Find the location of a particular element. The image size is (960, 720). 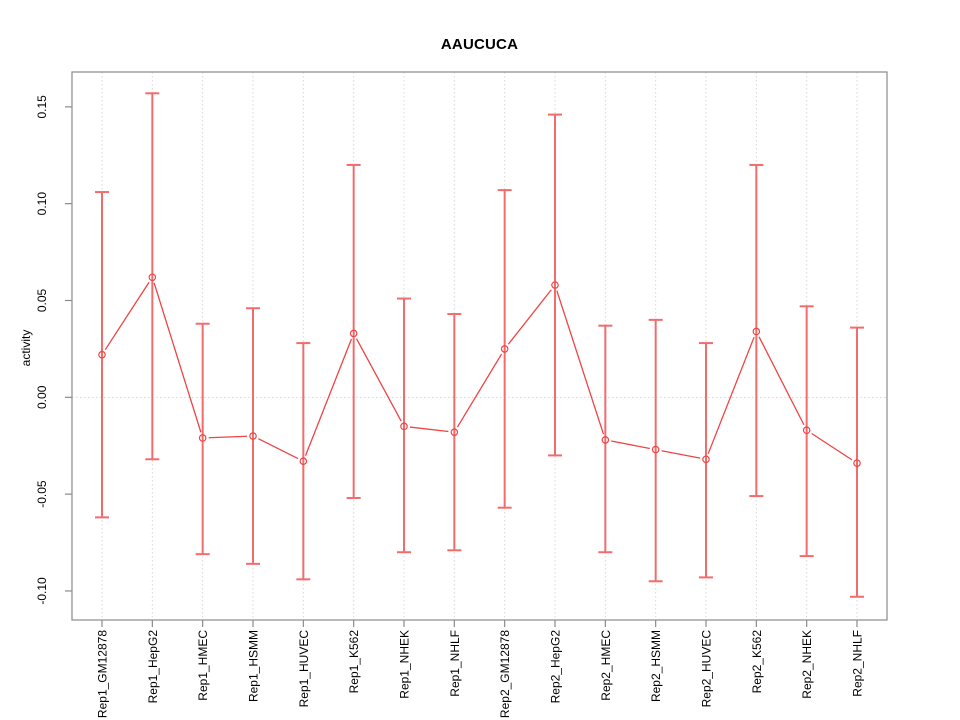

x-tick-label: Rep1_HSMM is located at coordinates (254, 666).